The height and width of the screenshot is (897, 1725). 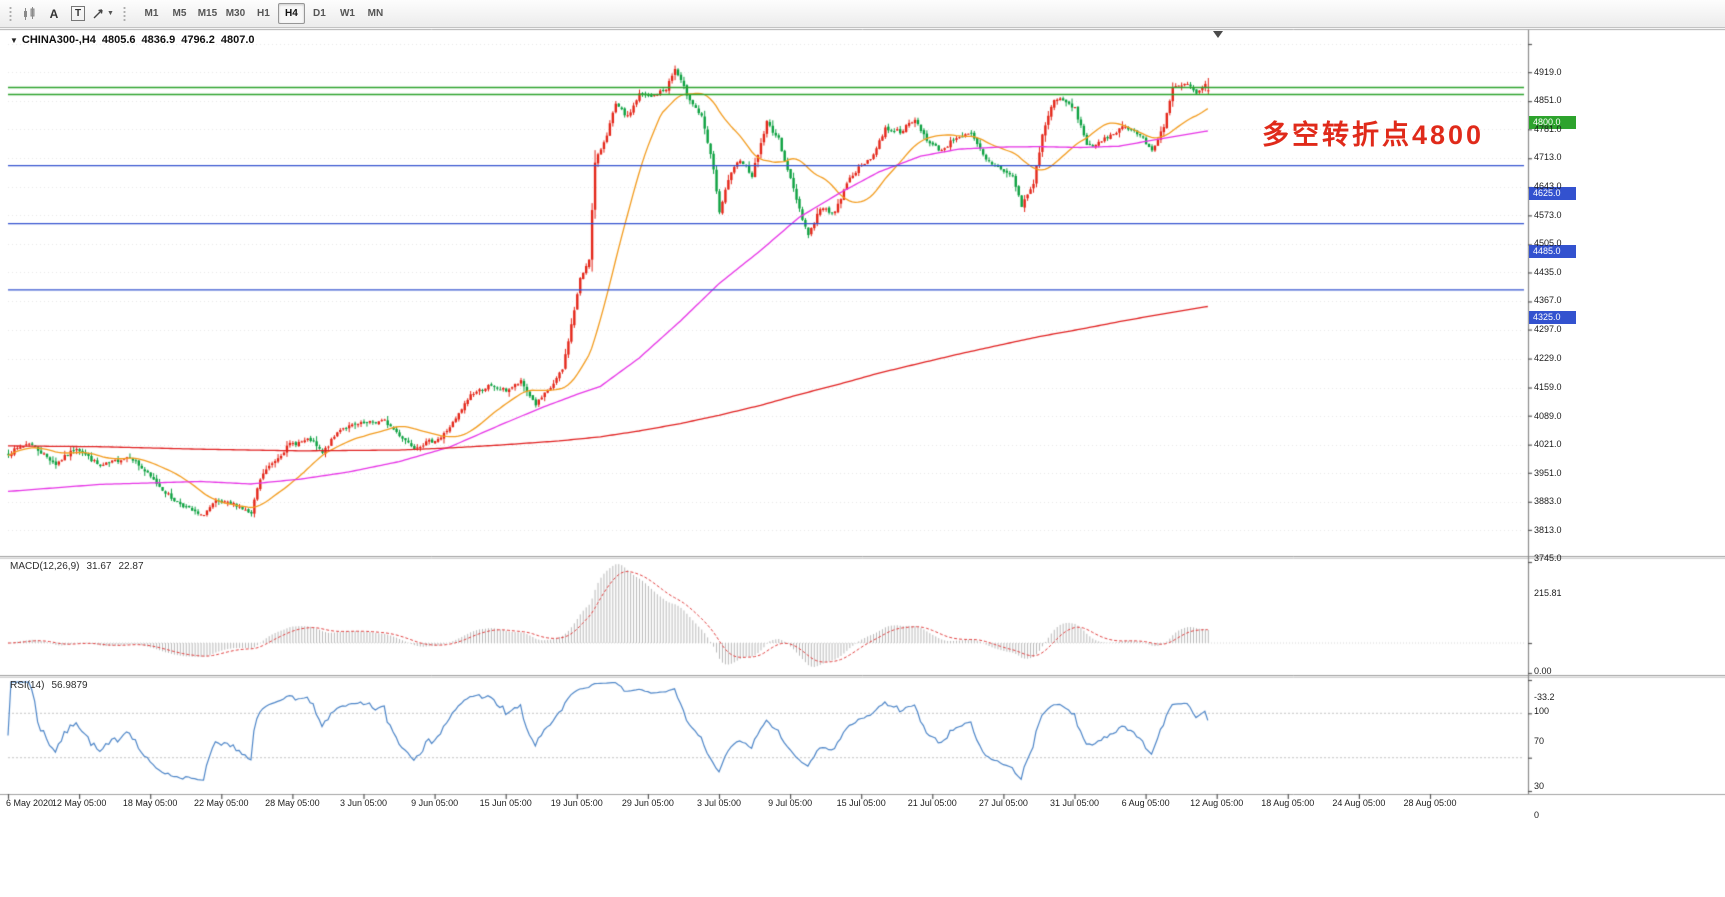 What do you see at coordinates (179, 13) in the screenshot?
I see `timeframe-button-m5: M5` at bounding box center [179, 13].